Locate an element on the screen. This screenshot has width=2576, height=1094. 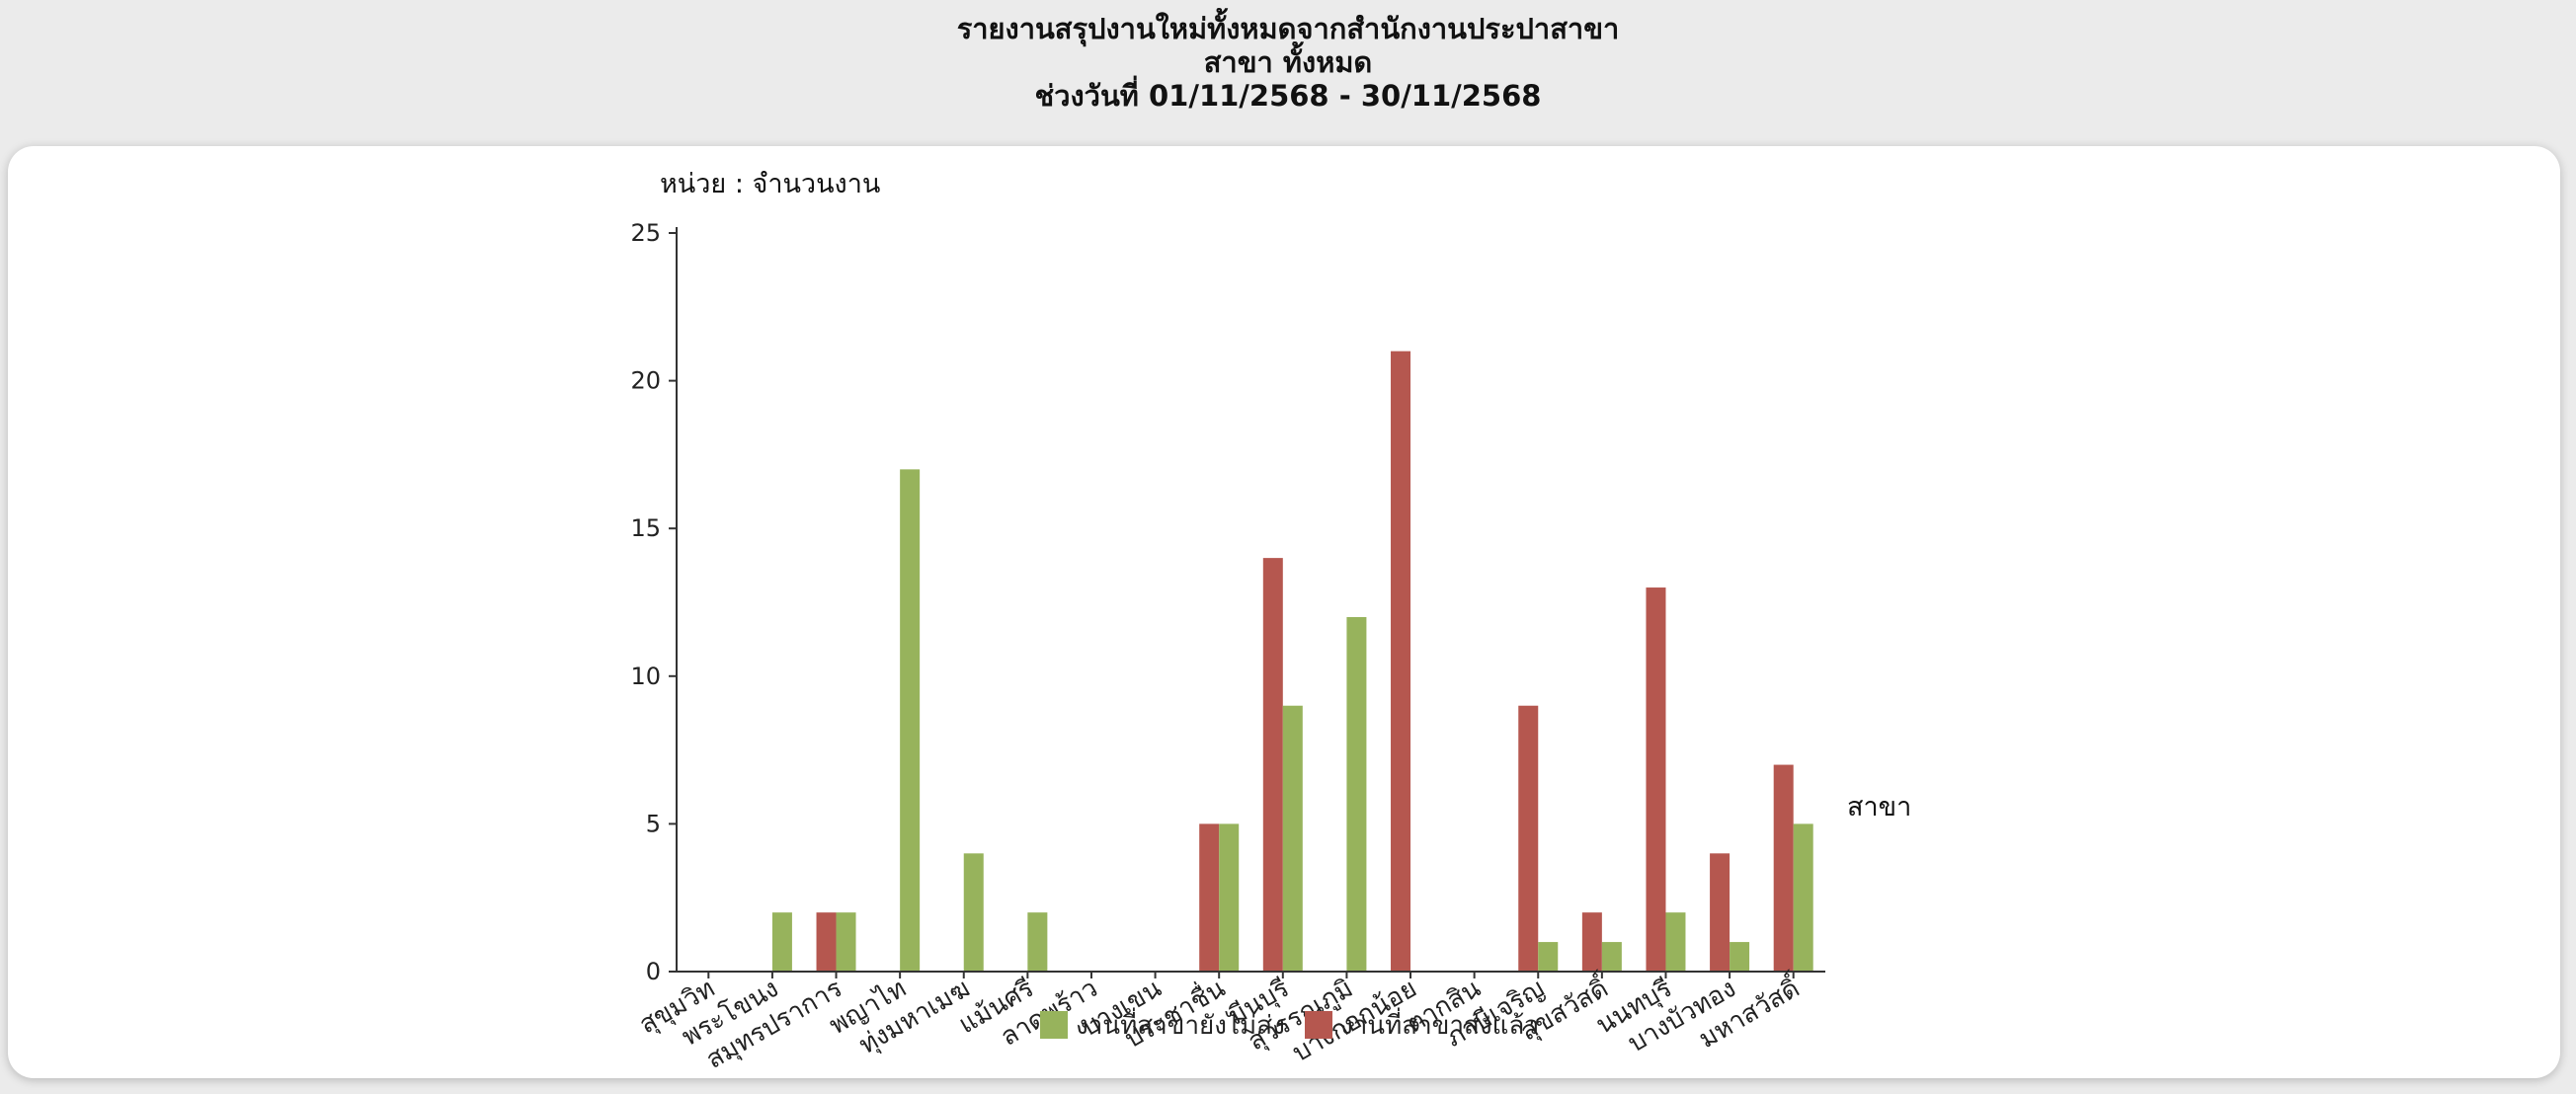
y-tick-label: 5 is located at coordinates (653, 823).